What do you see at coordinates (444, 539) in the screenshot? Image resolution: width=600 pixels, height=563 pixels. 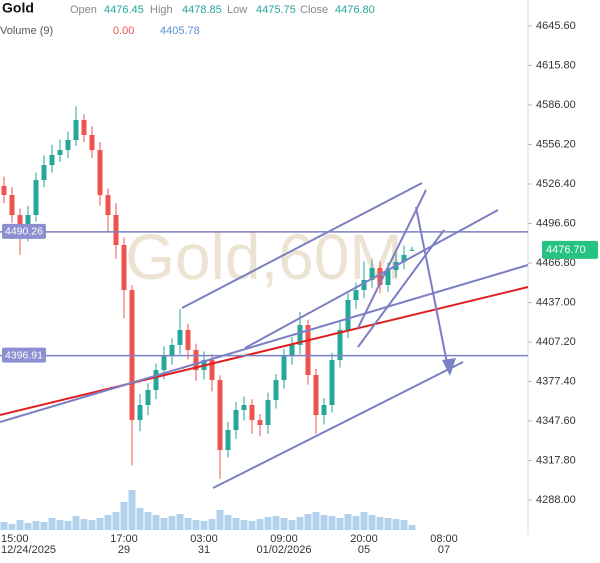 I see `x-tick-label: 08:00` at bounding box center [444, 539].